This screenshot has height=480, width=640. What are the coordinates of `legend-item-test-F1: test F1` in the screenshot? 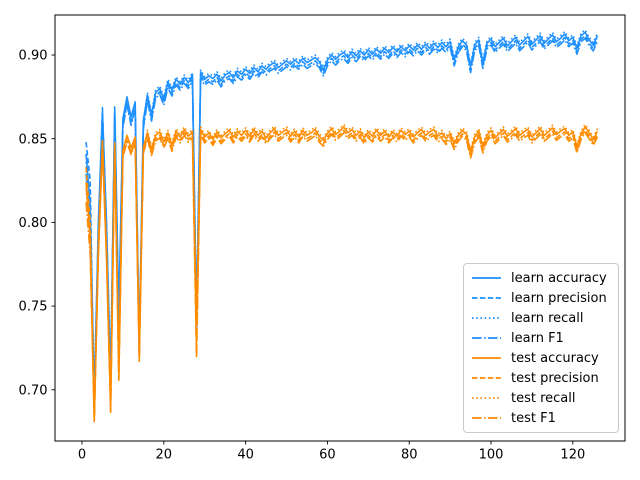 It's located at (545, 418).